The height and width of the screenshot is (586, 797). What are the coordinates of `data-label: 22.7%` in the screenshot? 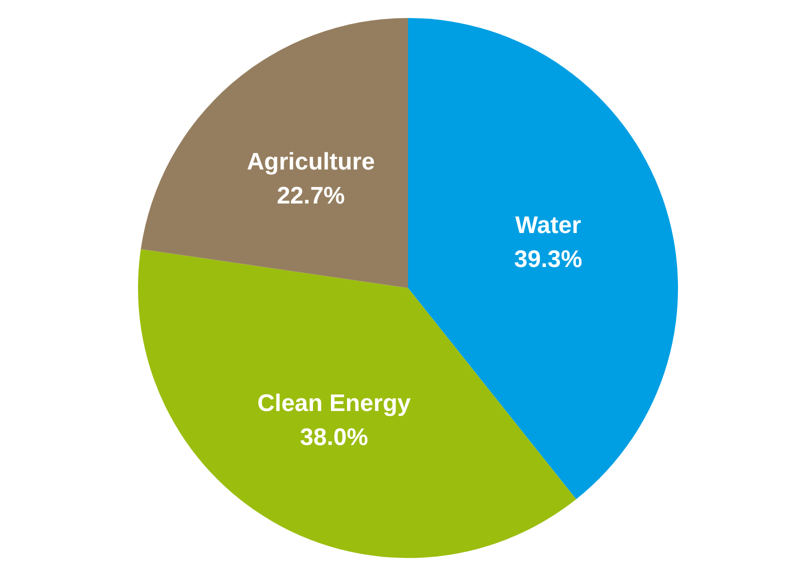 It's located at (310, 196).